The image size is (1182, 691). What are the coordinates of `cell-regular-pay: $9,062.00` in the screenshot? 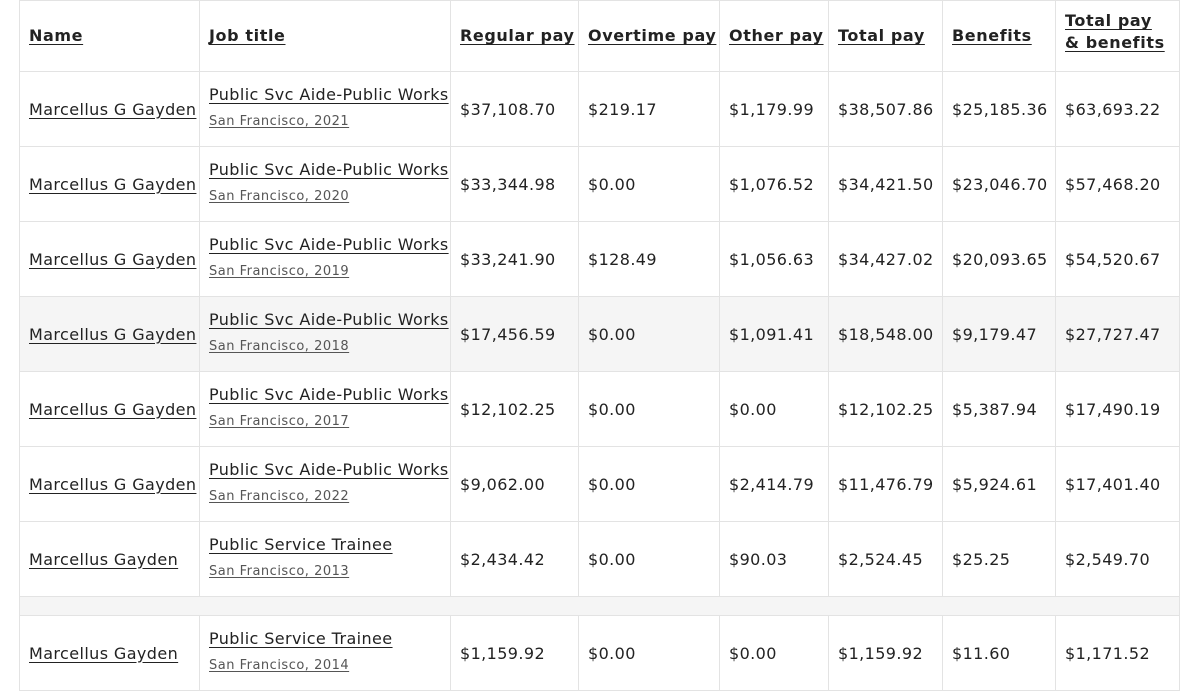 It's located at (514, 484).